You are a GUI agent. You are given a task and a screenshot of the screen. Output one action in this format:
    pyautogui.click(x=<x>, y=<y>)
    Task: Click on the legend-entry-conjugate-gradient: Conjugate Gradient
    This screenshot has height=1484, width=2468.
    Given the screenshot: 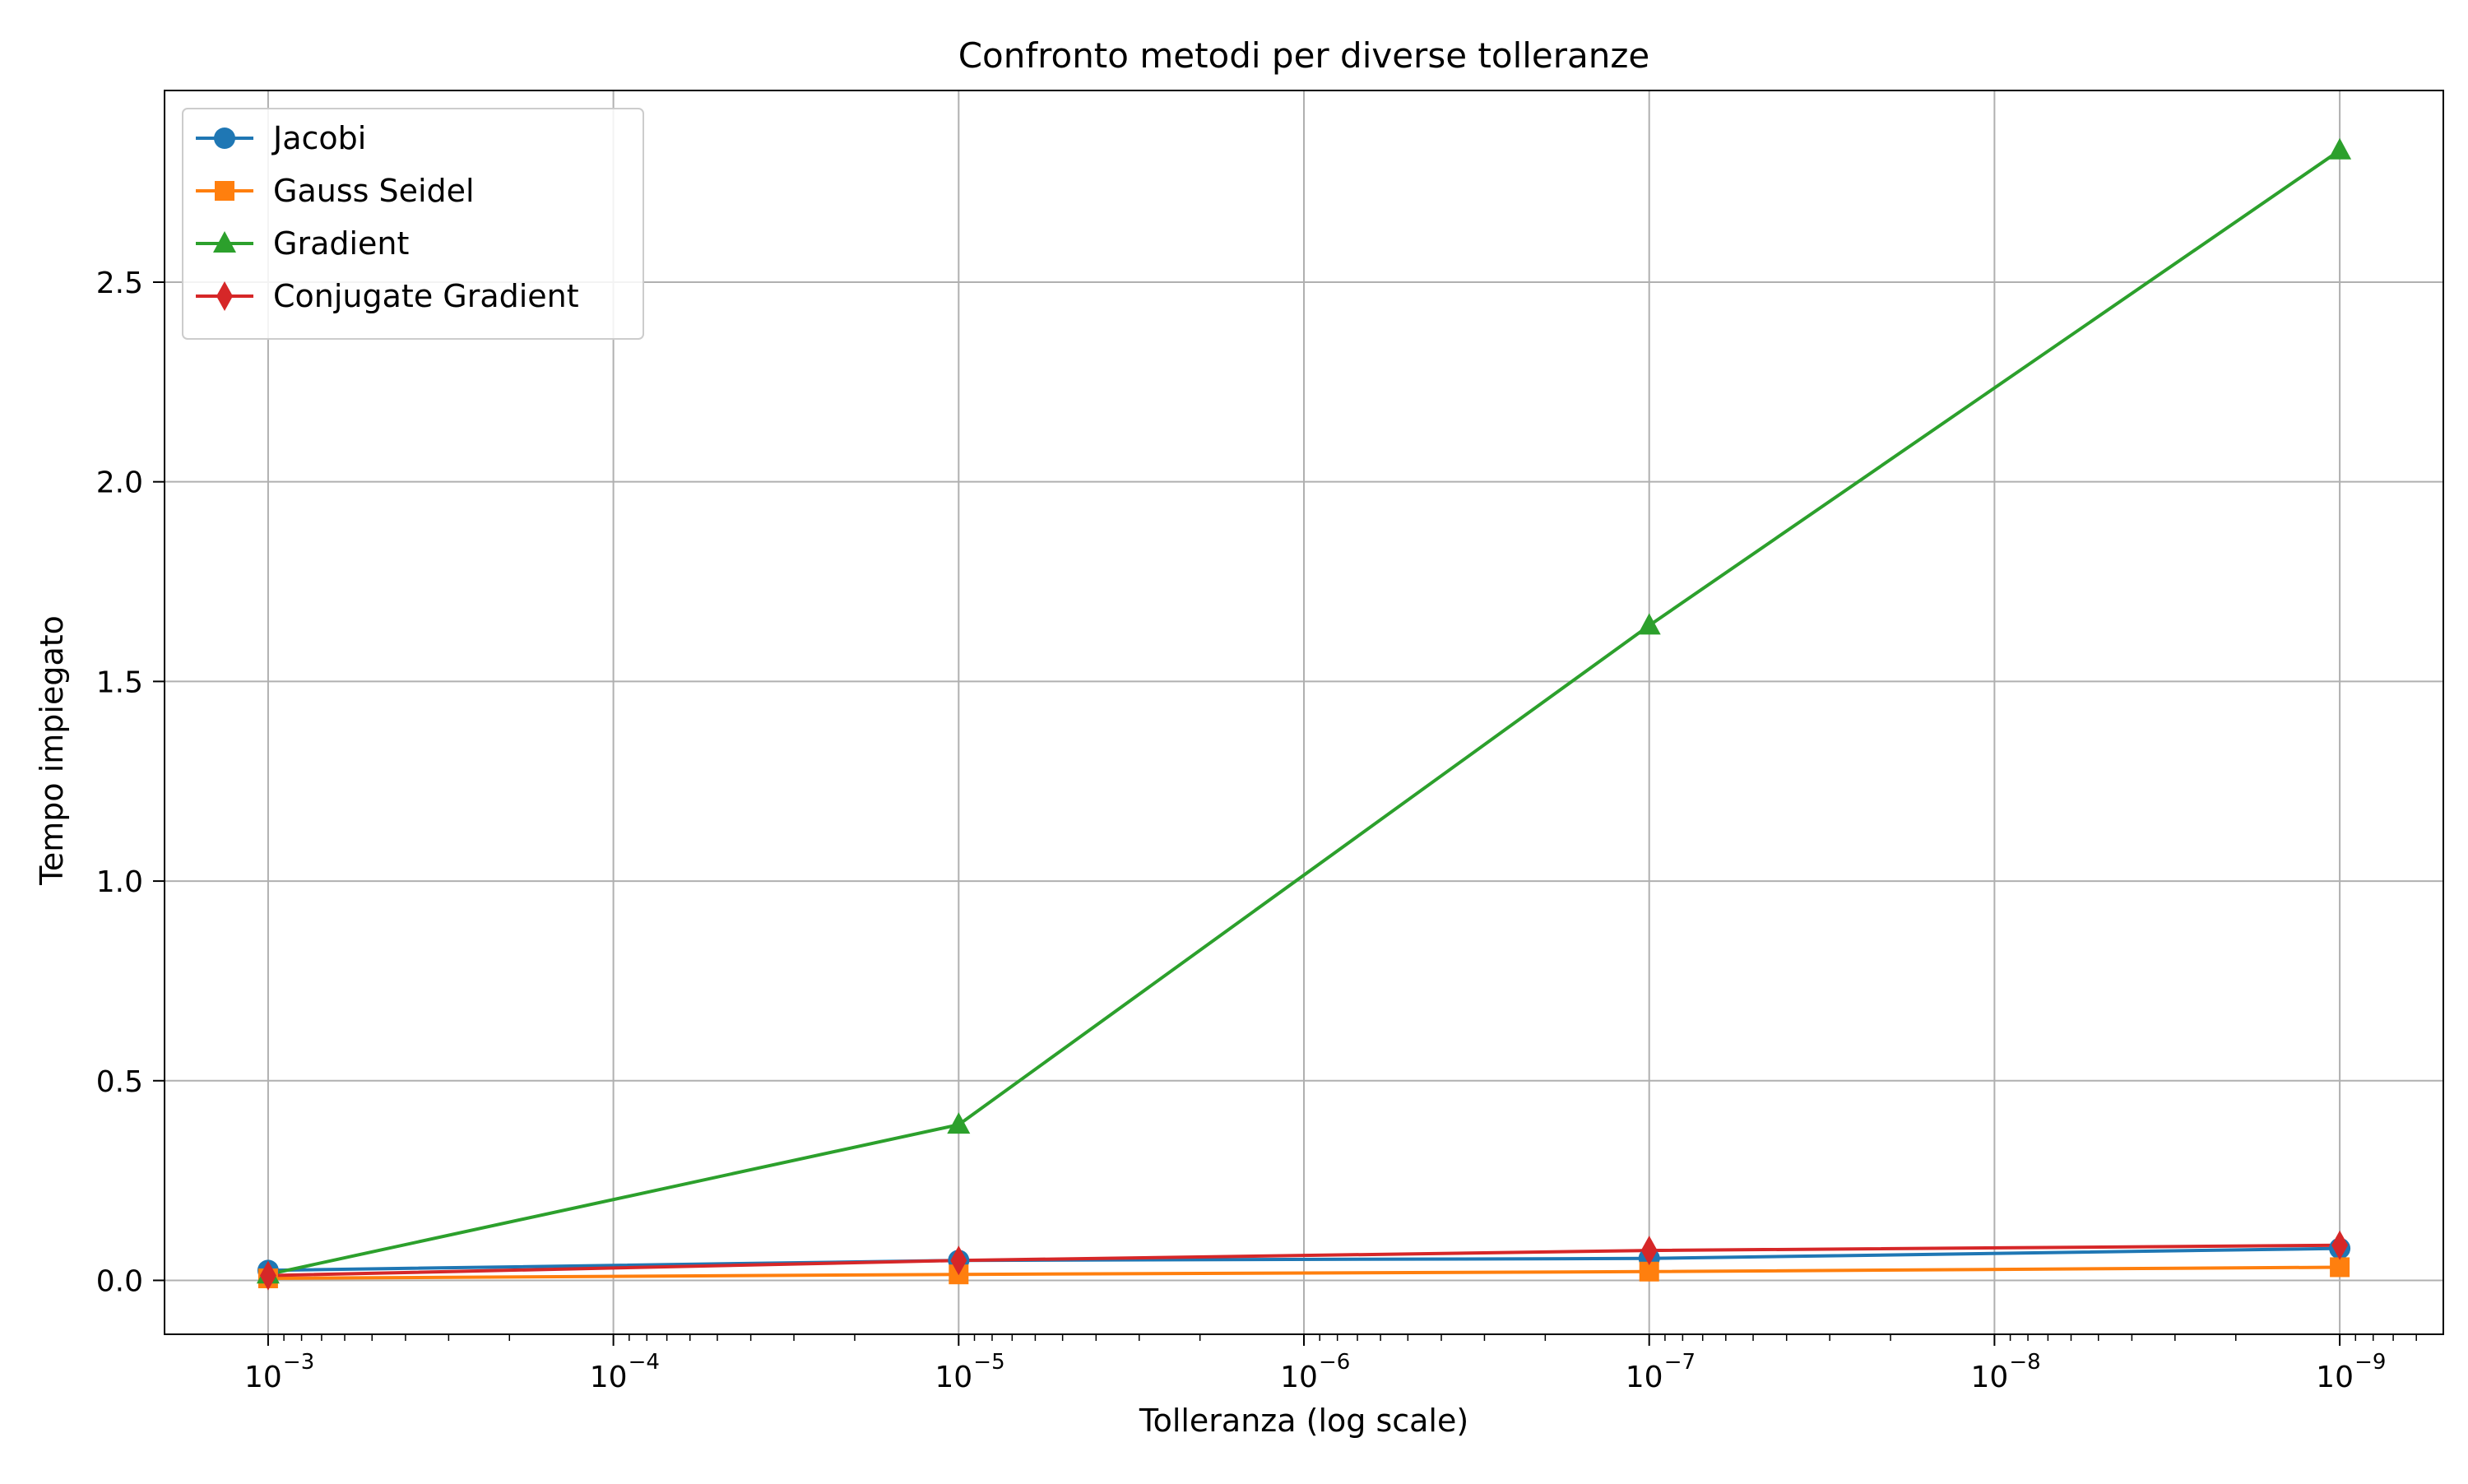 What is the action you would take?
    pyautogui.click(x=387, y=296)
    